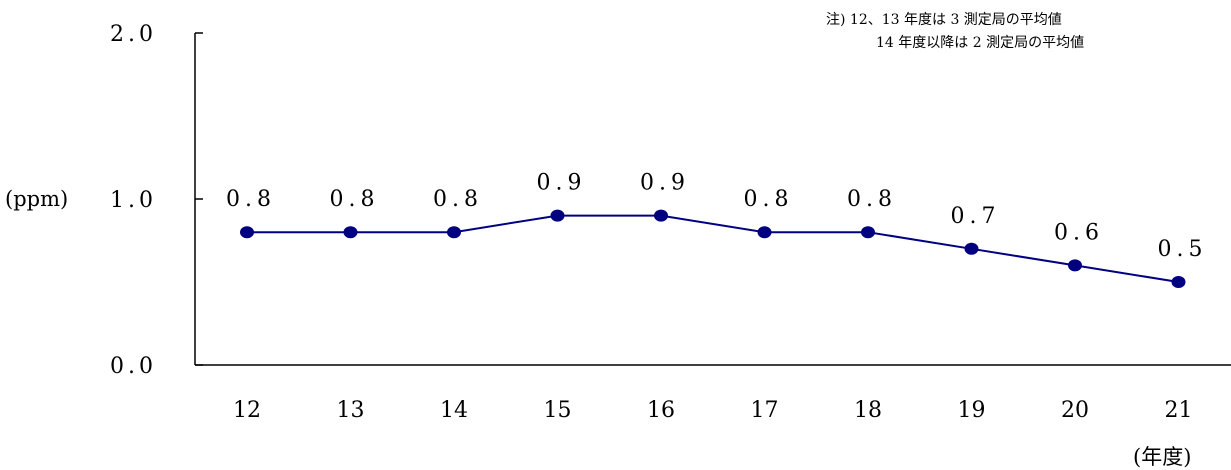 The height and width of the screenshot is (470, 1231). I want to click on x-tick-label: 20, so click(1075, 410).